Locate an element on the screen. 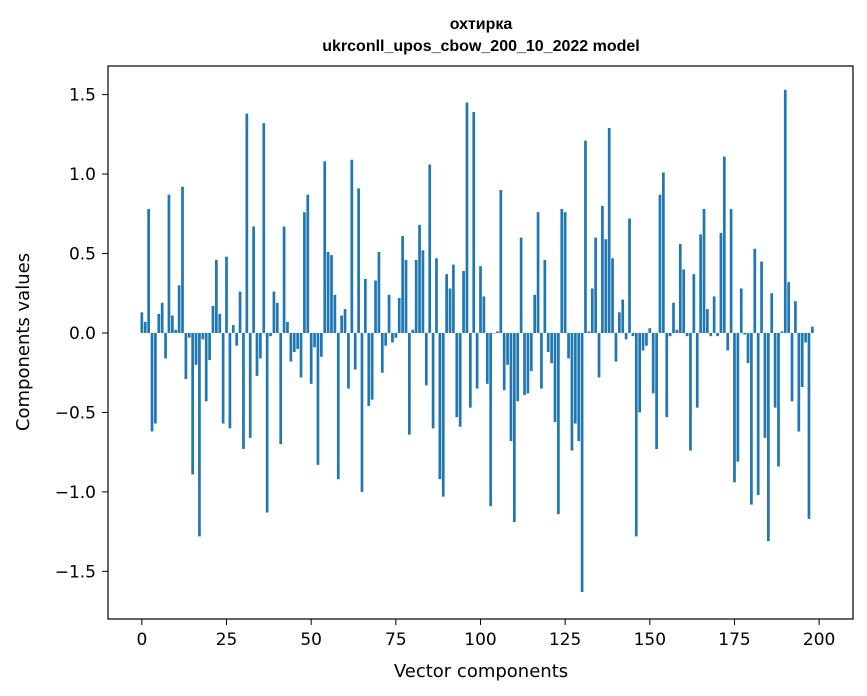  chart-subtitle: ukrconll_upos_cbow_200_10_2022 model is located at coordinates (480, 46).